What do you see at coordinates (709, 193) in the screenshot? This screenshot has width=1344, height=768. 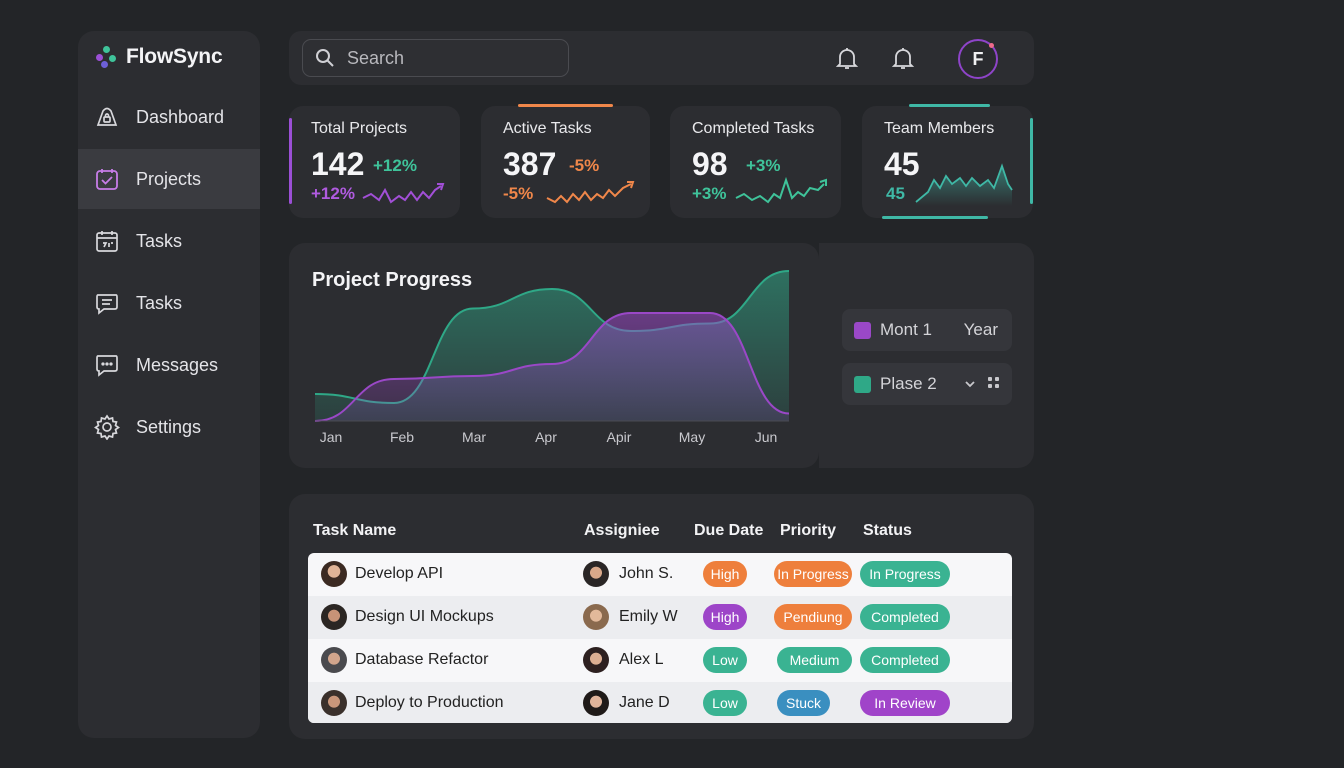 I see `stat-delta-secondary: +3%` at bounding box center [709, 193].